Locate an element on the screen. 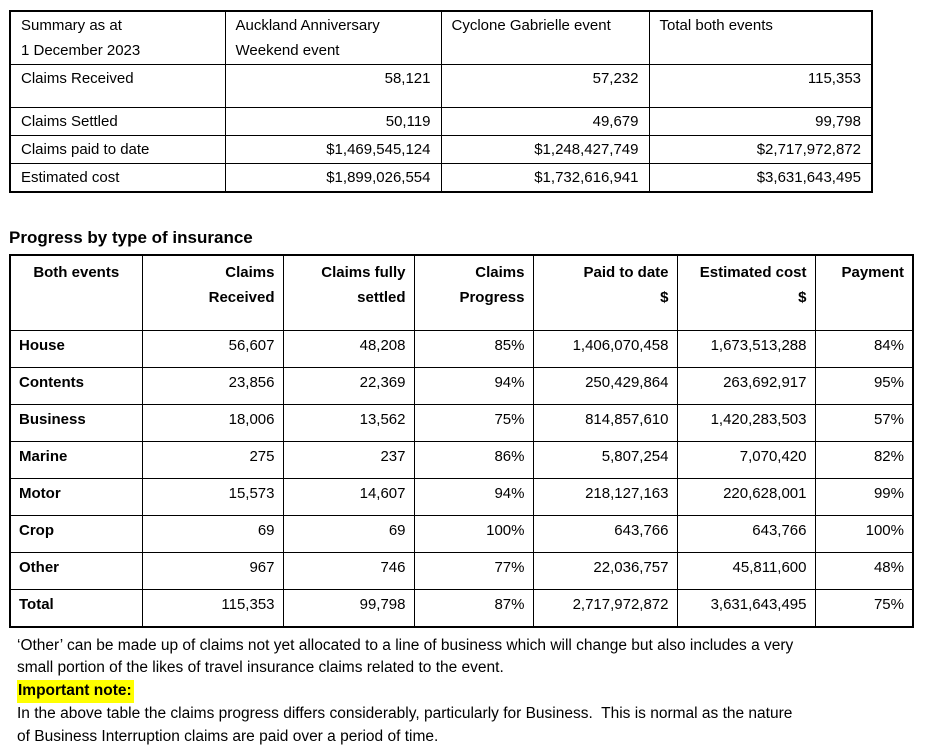  progress-row-label: Marine is located at coordinates (76, 460).